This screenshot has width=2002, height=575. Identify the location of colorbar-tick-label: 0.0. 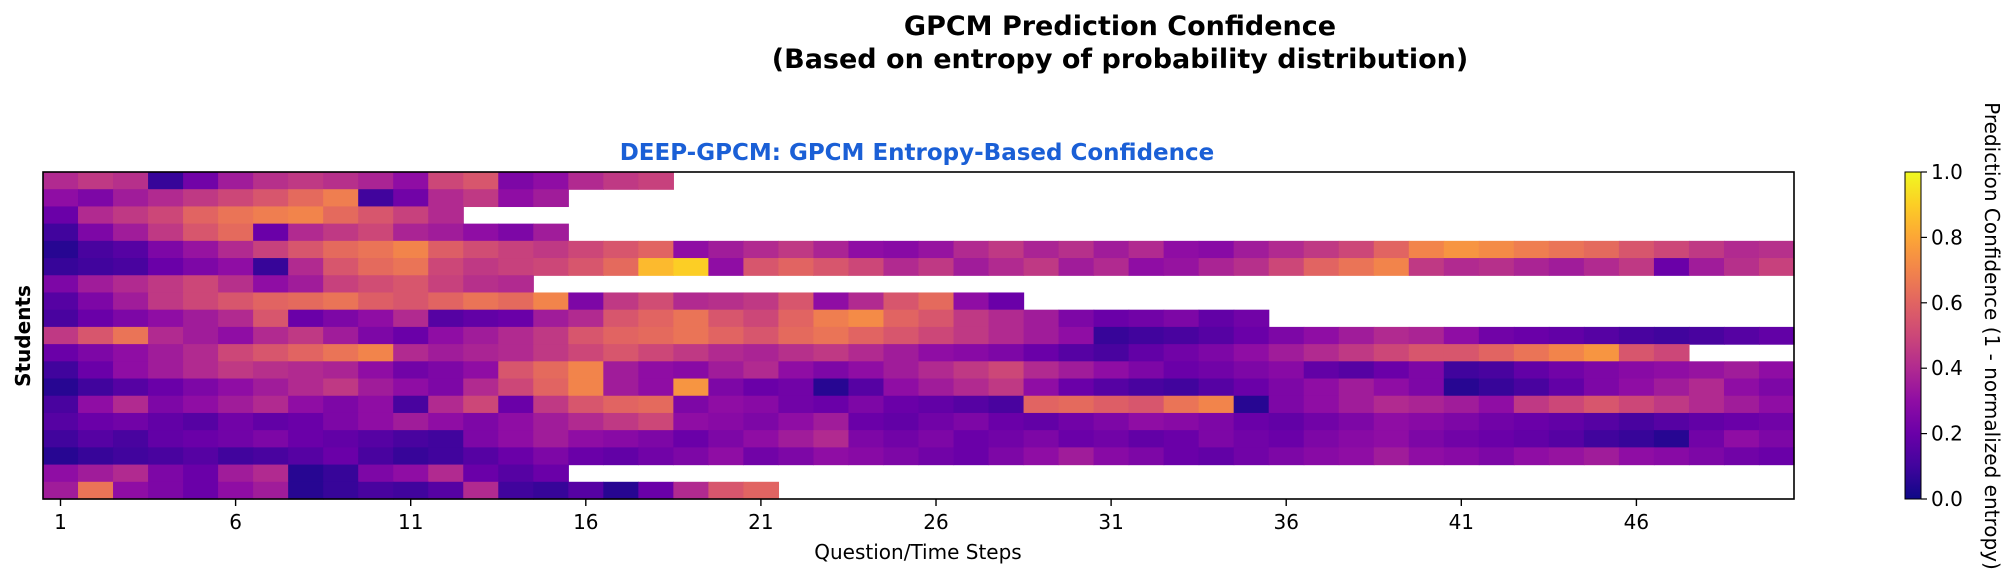
(1947, 499).